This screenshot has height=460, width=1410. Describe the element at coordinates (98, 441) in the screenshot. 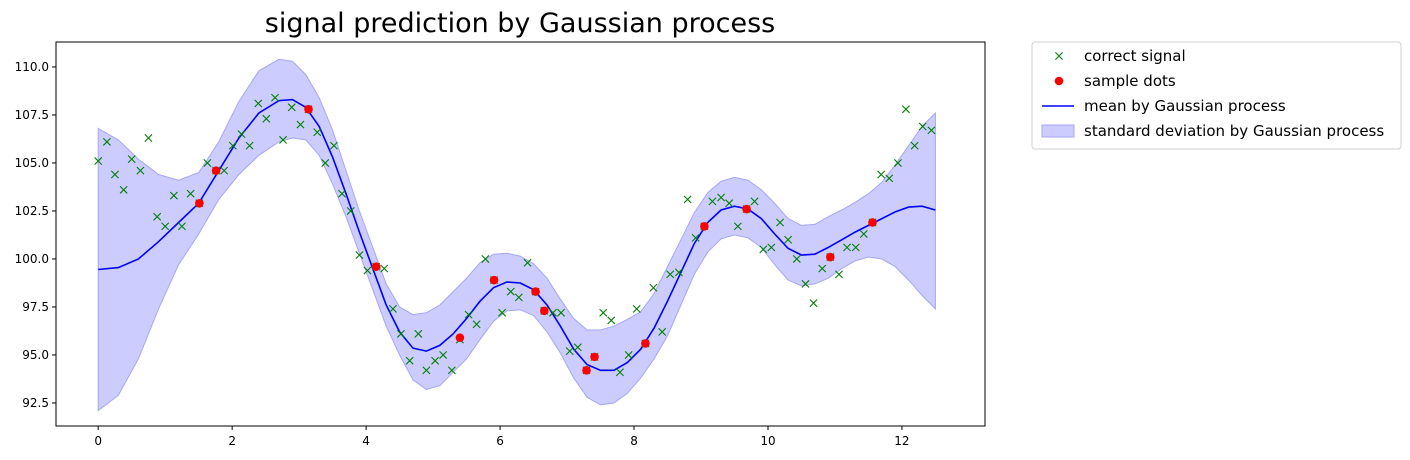

I see `x-tick-label: 0` at that location.